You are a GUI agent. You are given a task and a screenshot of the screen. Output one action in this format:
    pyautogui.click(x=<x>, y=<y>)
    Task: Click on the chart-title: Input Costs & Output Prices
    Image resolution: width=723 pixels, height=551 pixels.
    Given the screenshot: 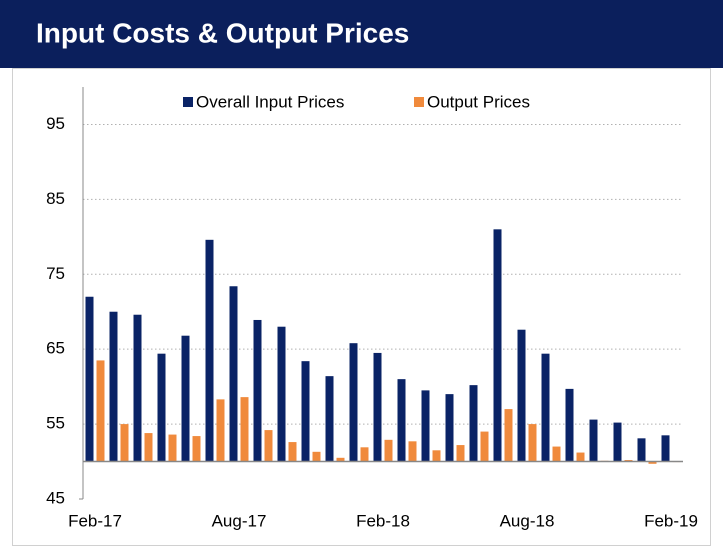 What is the action you would take?
    pyautogui.click(x=222, y=32)
    